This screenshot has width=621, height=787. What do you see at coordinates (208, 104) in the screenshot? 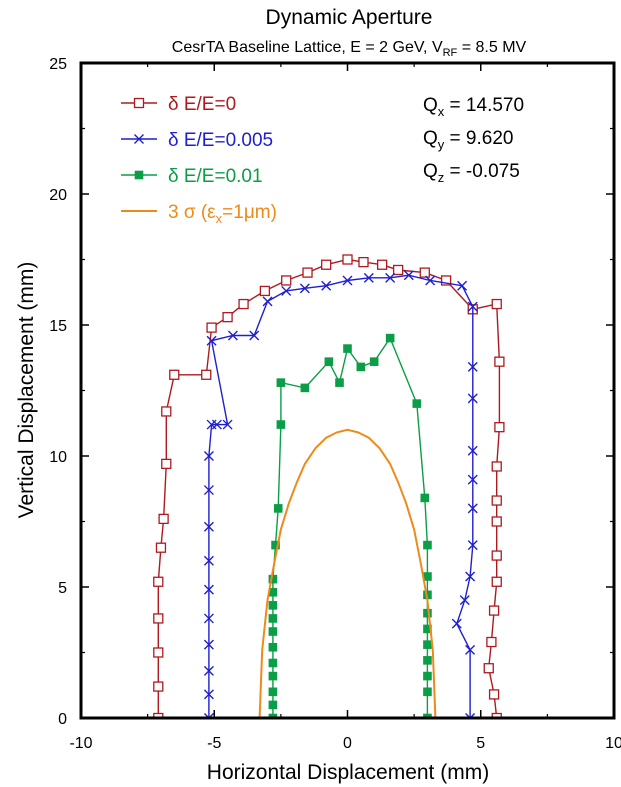
I see `legend-label-rest: E/E=0` at bounding box center [208, 104].